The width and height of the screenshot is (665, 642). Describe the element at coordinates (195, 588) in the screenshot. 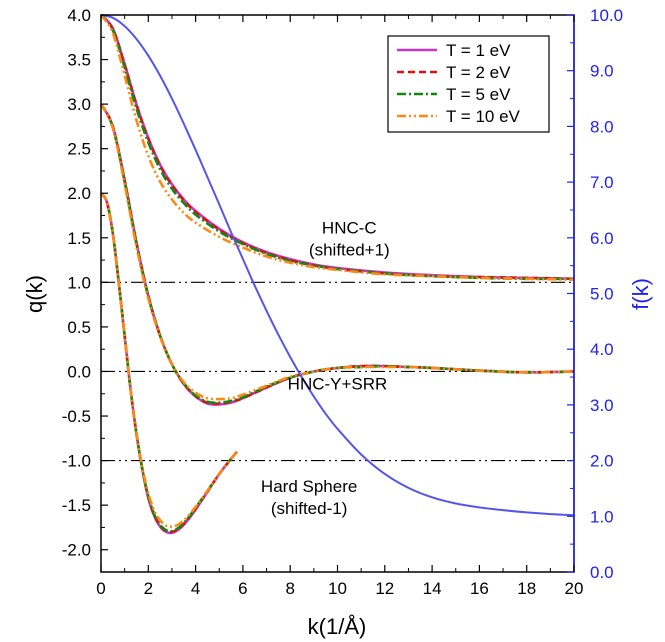

I see `x-tick-label: 4` at that location.